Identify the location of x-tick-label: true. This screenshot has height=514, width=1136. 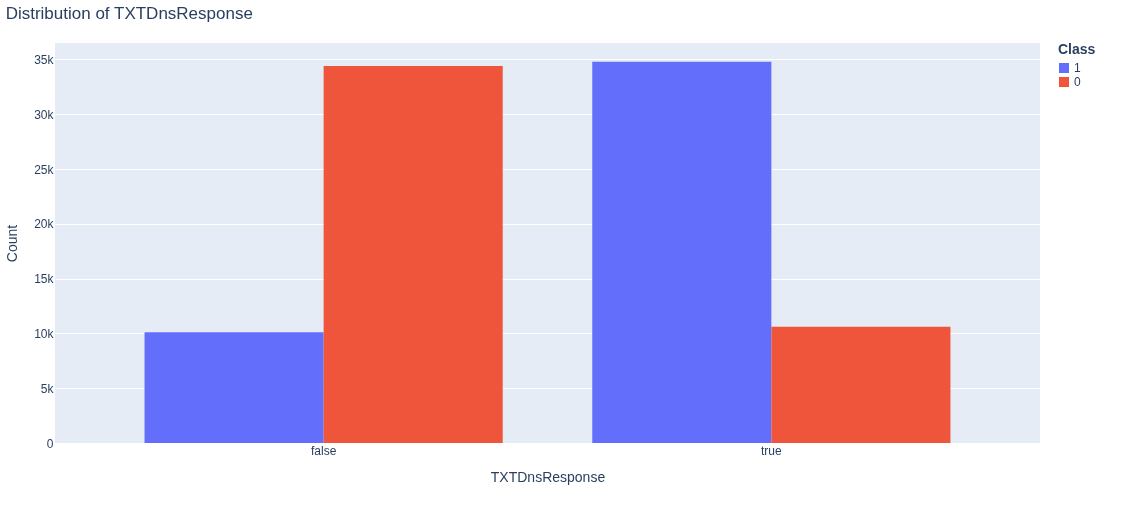
(772, 450).